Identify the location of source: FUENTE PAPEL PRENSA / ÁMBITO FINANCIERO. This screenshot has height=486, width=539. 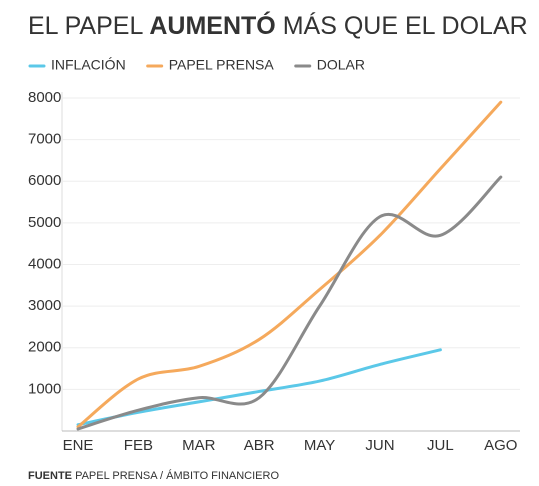
(153, 475).